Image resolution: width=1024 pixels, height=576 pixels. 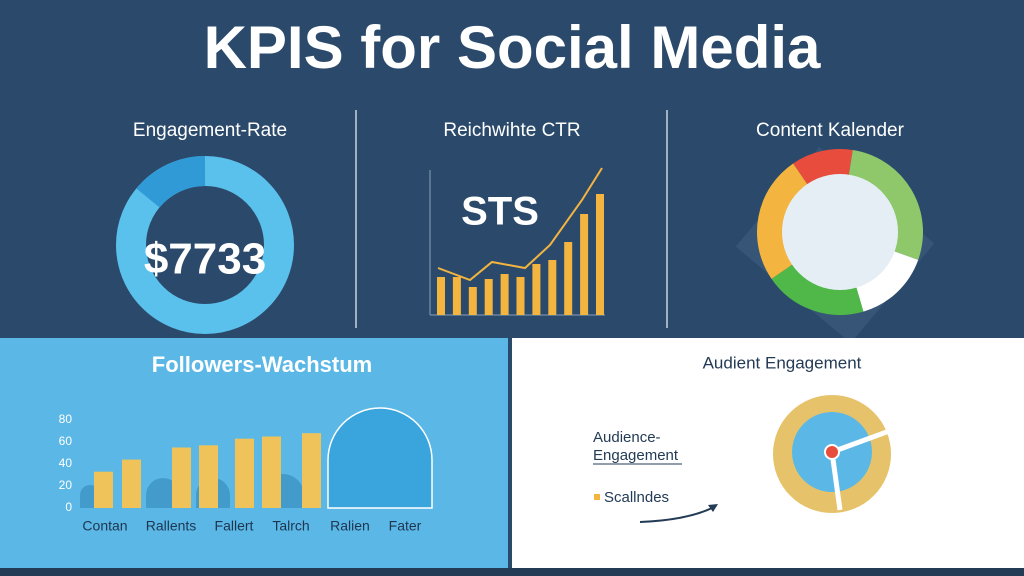 I want to click on donut-hole, so click(x=840, y=232).